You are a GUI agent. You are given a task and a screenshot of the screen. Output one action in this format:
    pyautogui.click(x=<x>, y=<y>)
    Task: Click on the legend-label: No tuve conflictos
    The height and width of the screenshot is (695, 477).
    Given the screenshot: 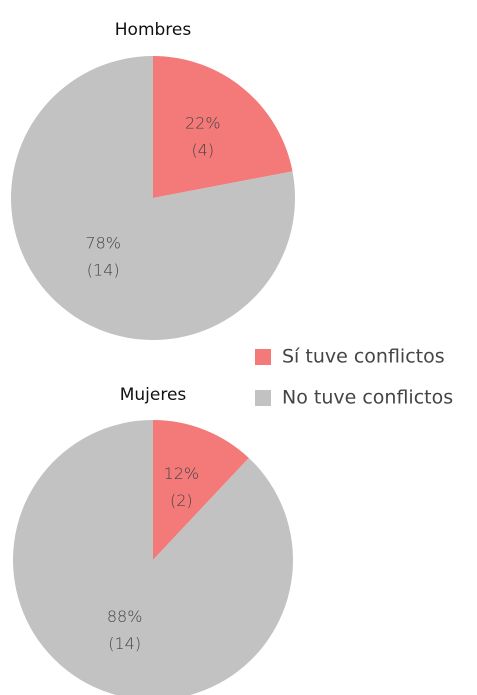 What is the action you would take?
    pyautogui.click(x=367, y=398)
    